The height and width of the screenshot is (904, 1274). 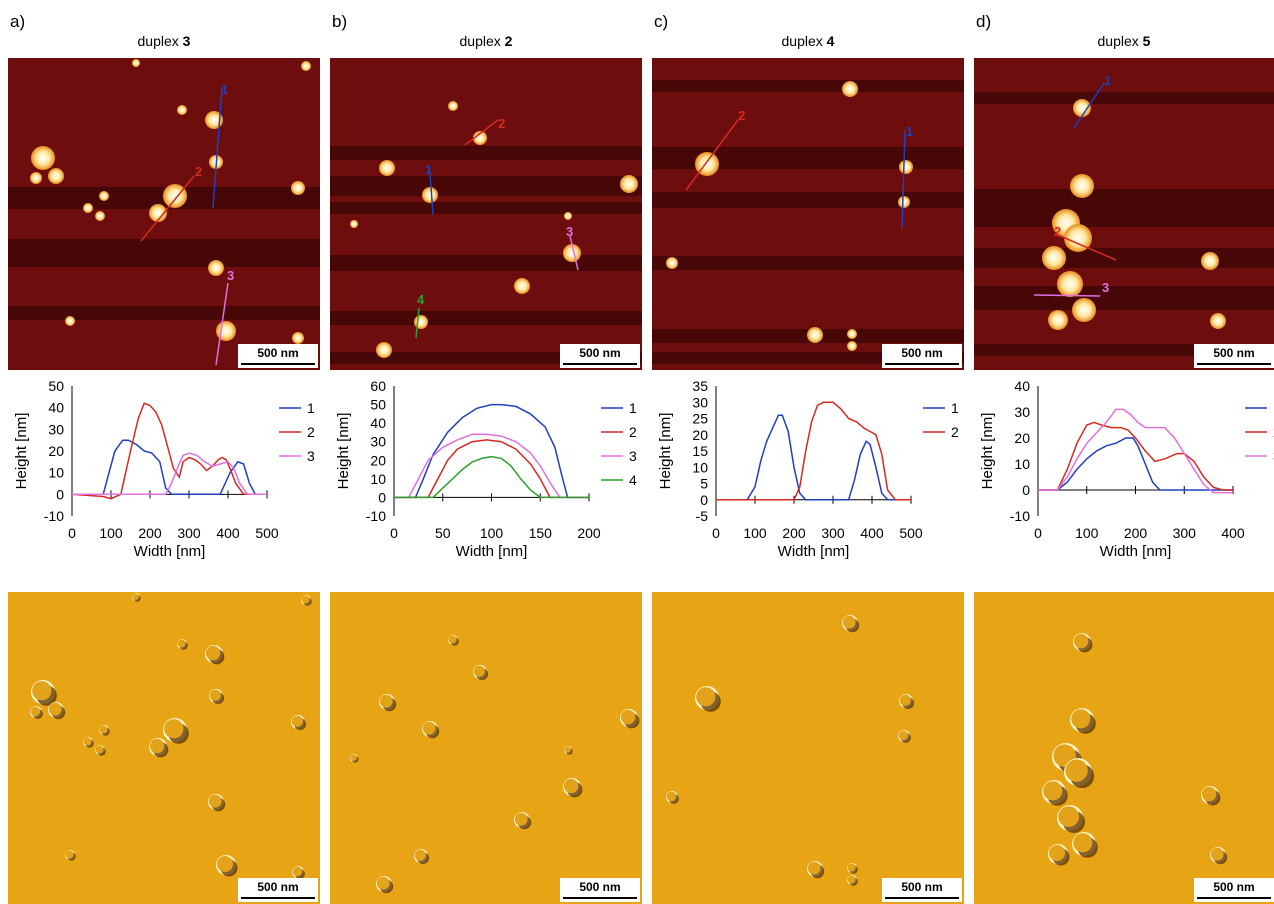 I want to click on y-tick-label: 30, so click(x=700, y=402).